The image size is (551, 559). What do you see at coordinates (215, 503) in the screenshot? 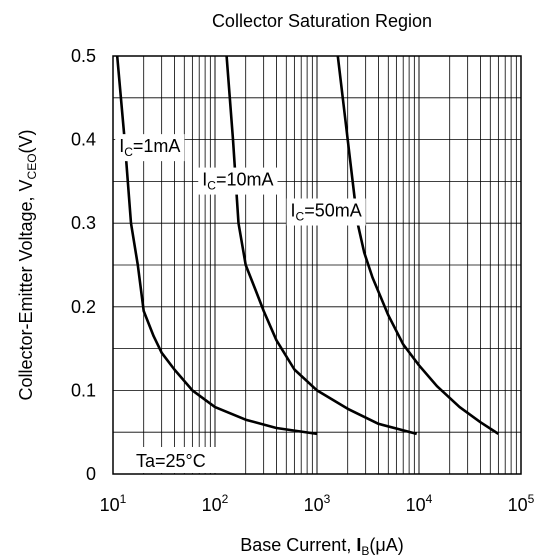
I see `x-tick-label: 10²` at bounding box center [215, 503].